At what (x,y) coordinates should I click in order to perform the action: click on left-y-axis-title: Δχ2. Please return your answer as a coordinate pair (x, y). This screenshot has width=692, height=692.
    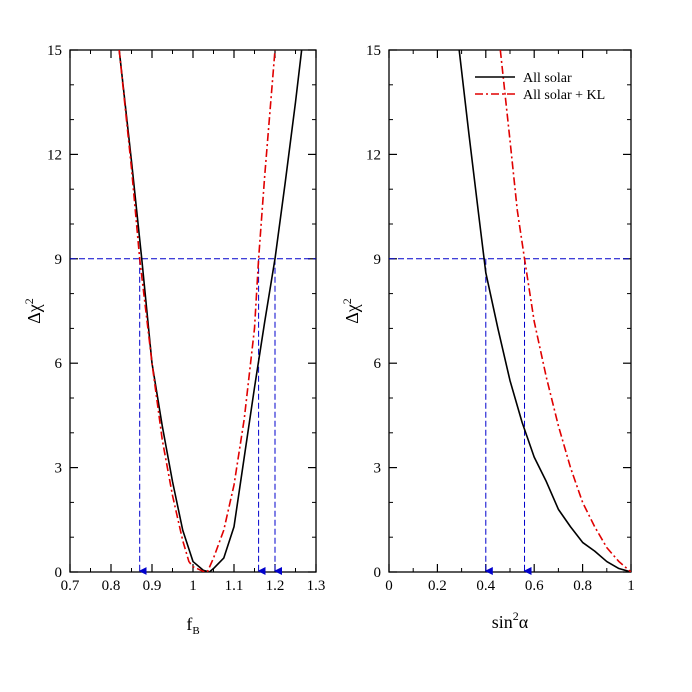
    Looking at the image, I should click on (33, 311).